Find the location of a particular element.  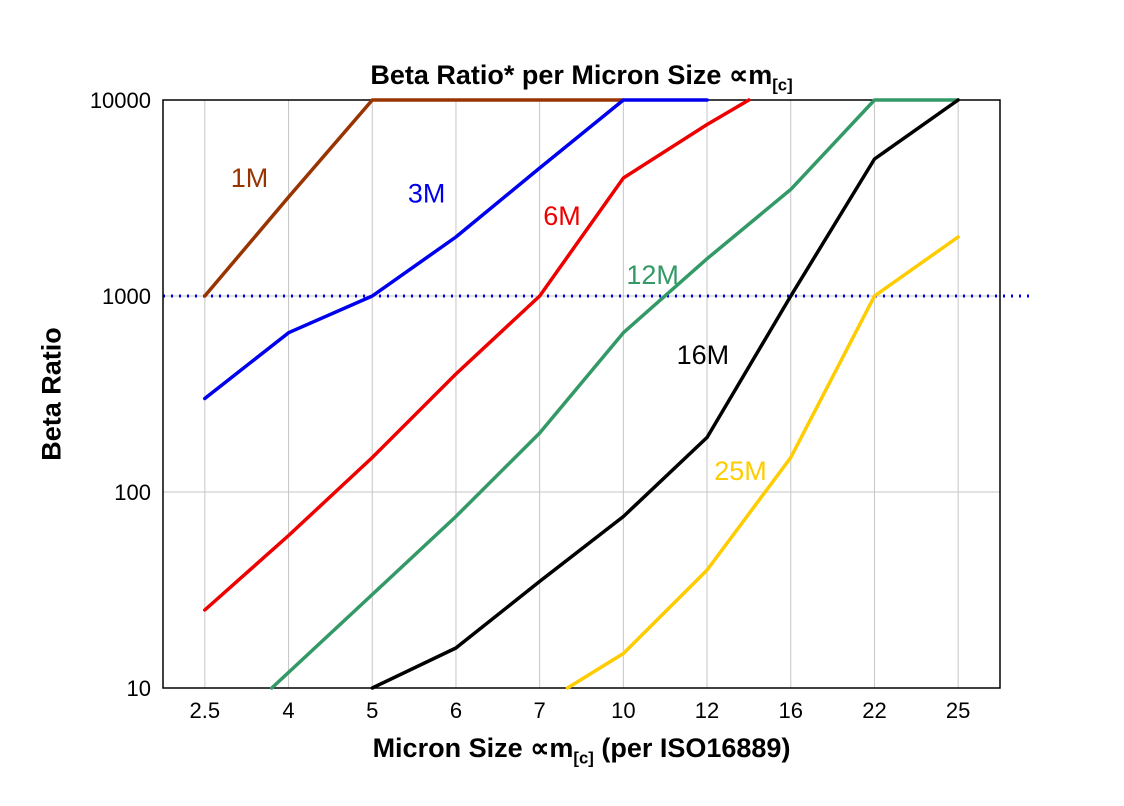

x-tick-label-12: 12 is located at coordinates (707, 710).